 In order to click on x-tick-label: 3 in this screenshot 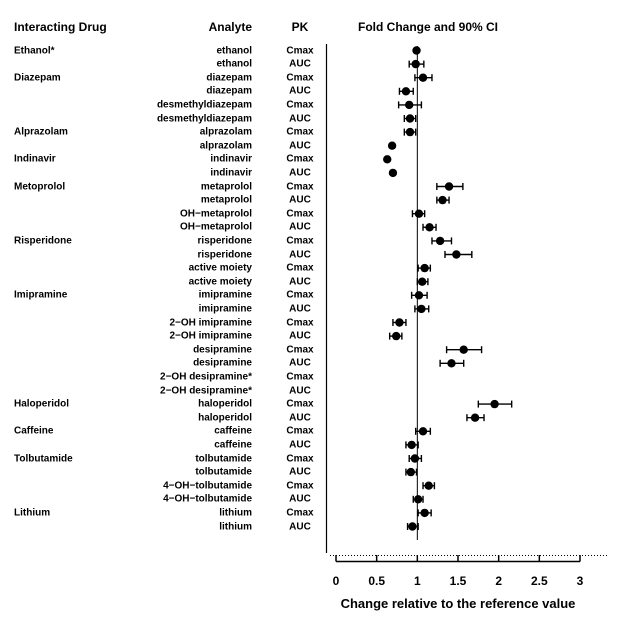, I will do `click(580, 581)`.